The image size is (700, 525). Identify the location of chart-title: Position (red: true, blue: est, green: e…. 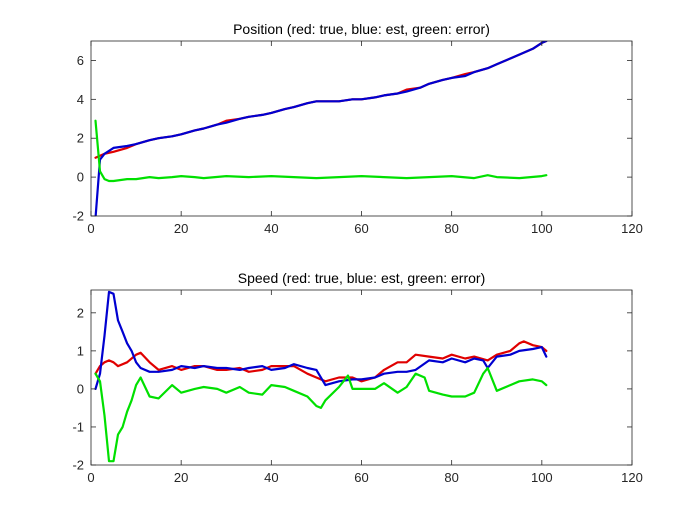
(361, 29).